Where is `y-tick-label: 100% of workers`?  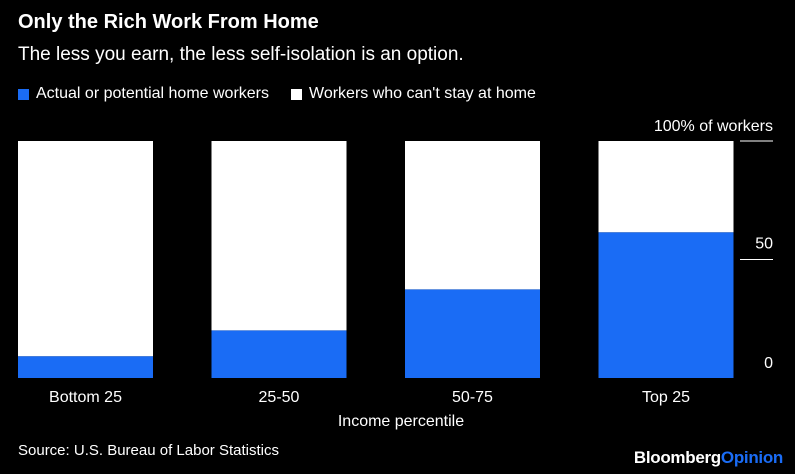
y-tick-label: 100% of workers is located at coordinates (713, 126).